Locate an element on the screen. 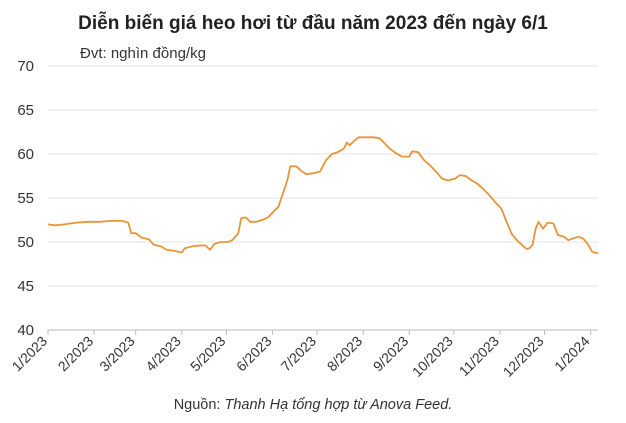  source-note: Nguồn: Thanh Hạ tổng hợp từ Anova Feed. is located at coordinates (313, 405).